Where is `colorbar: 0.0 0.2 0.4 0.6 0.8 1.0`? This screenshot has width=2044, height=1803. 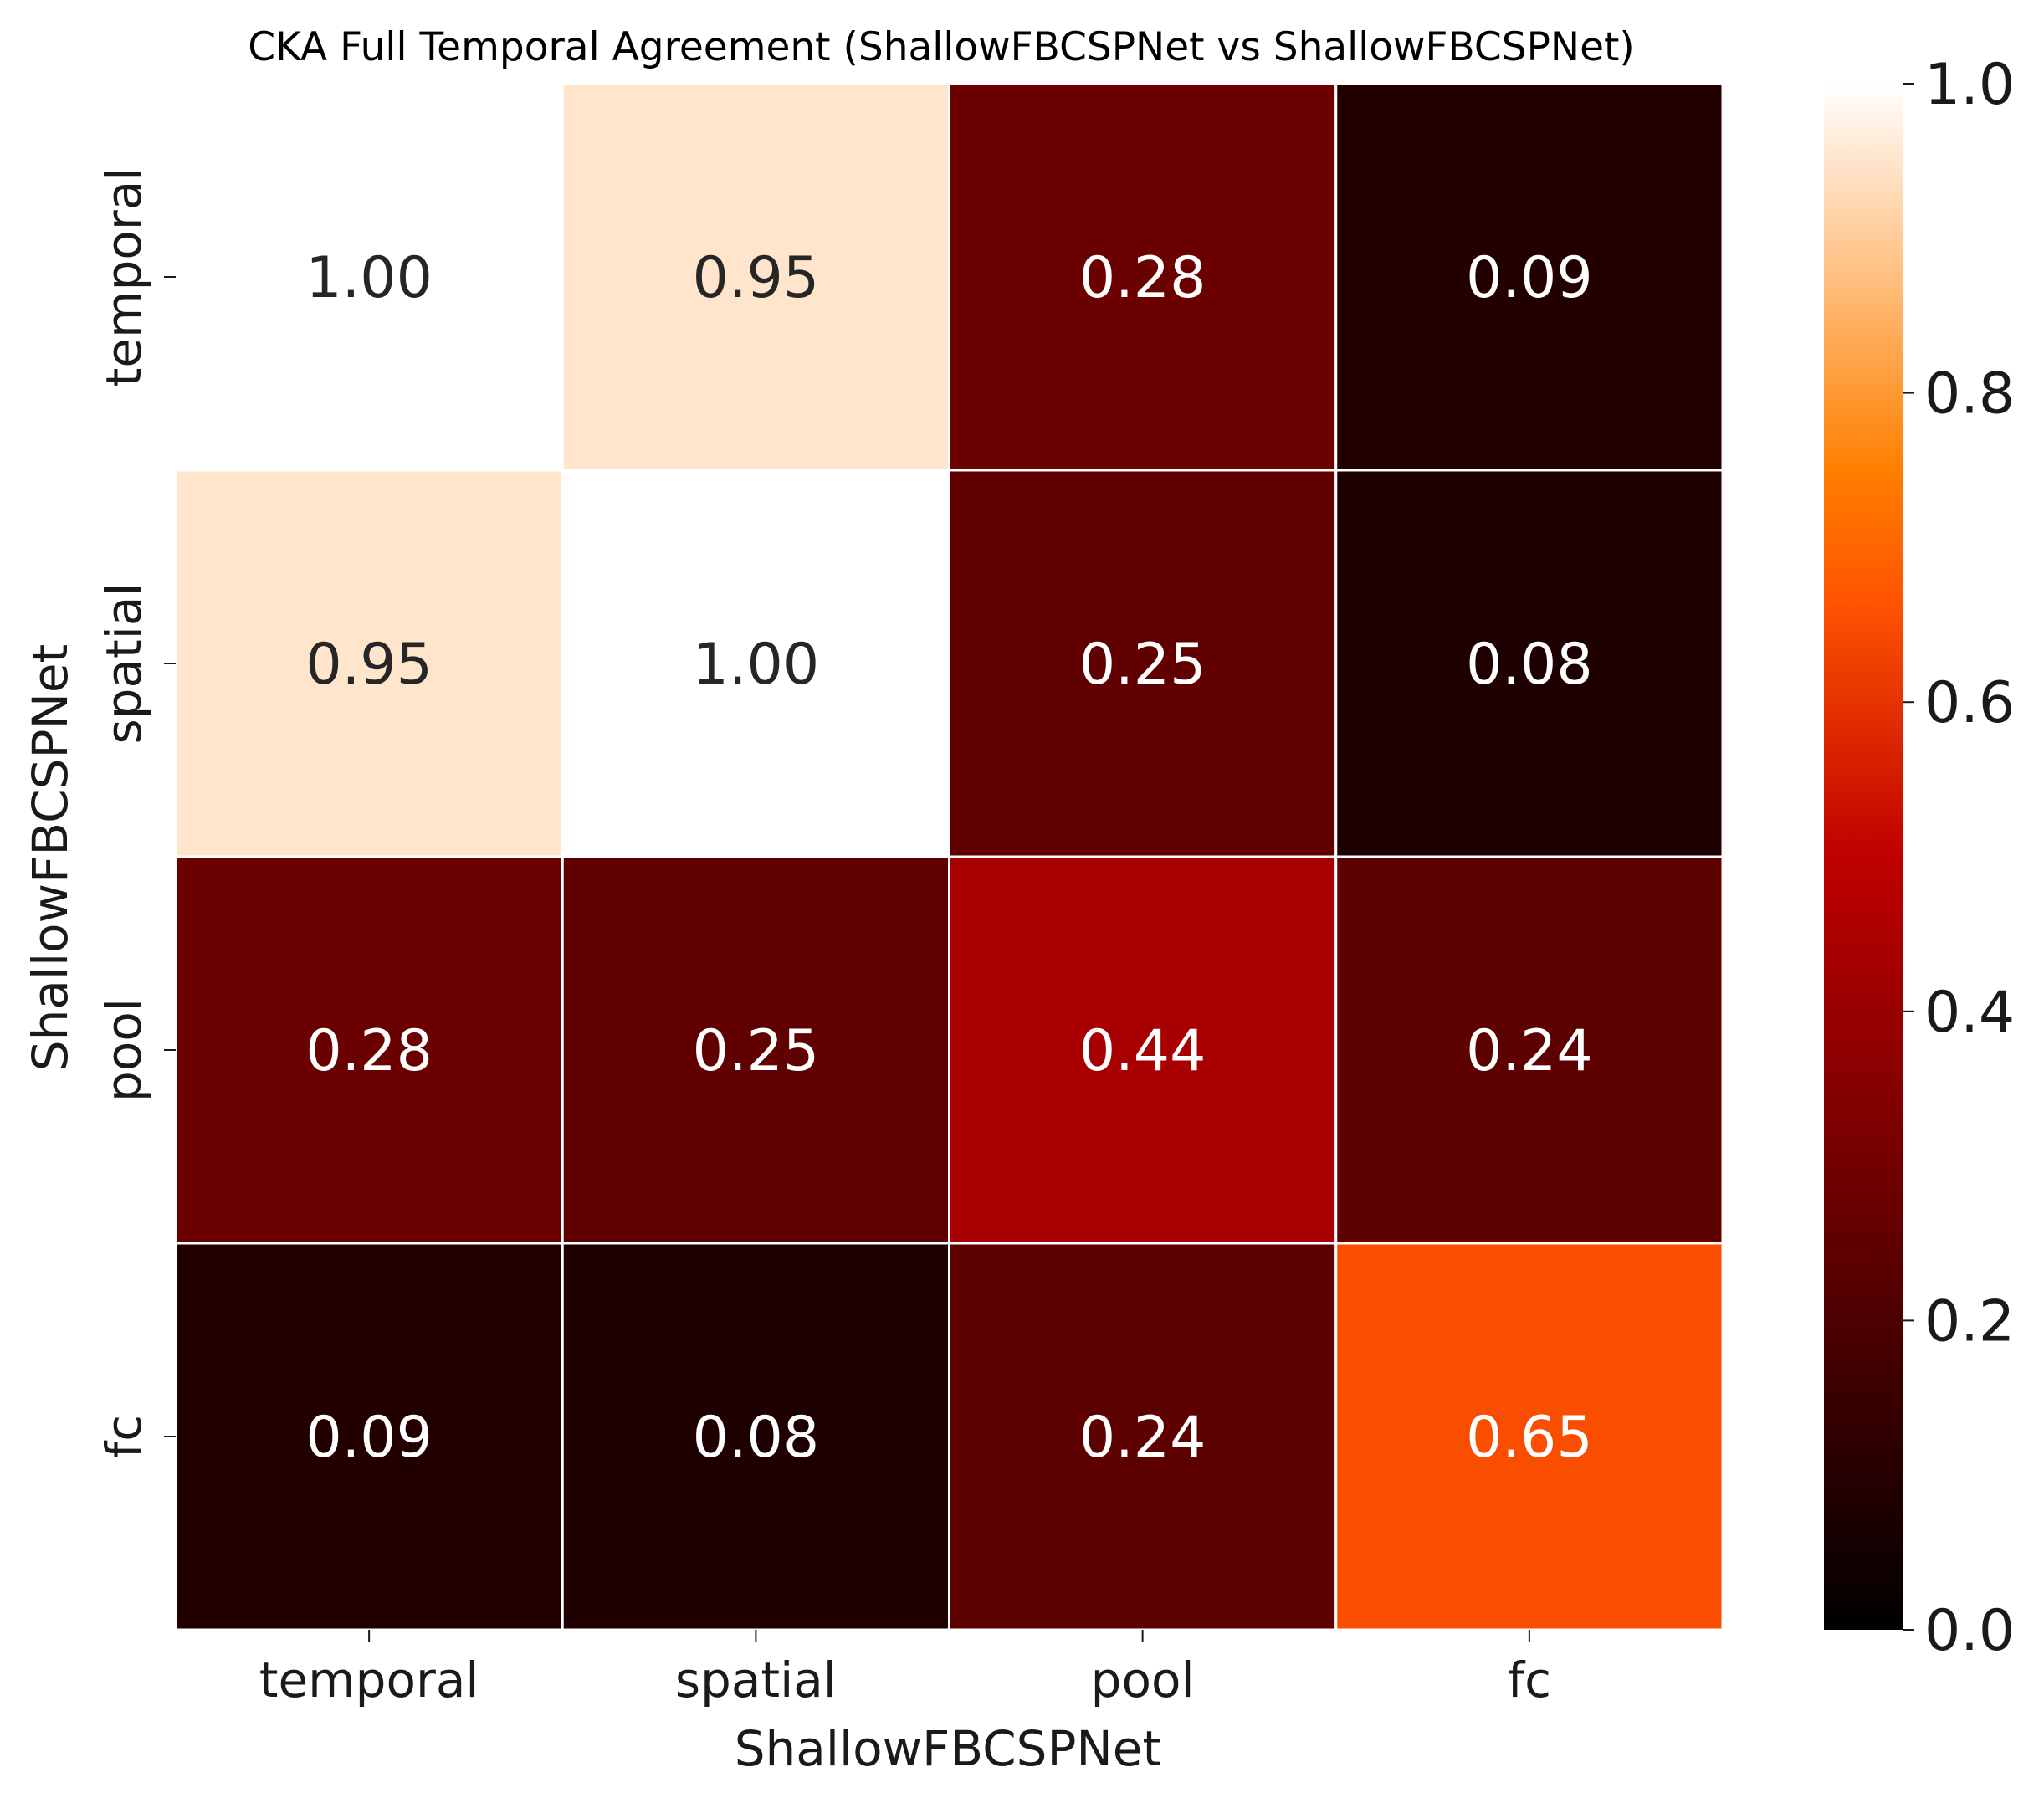 colorbar: 0.0 0.2 0.4 0.6 0.8 1.0 is located at coordinates (1919, 858).